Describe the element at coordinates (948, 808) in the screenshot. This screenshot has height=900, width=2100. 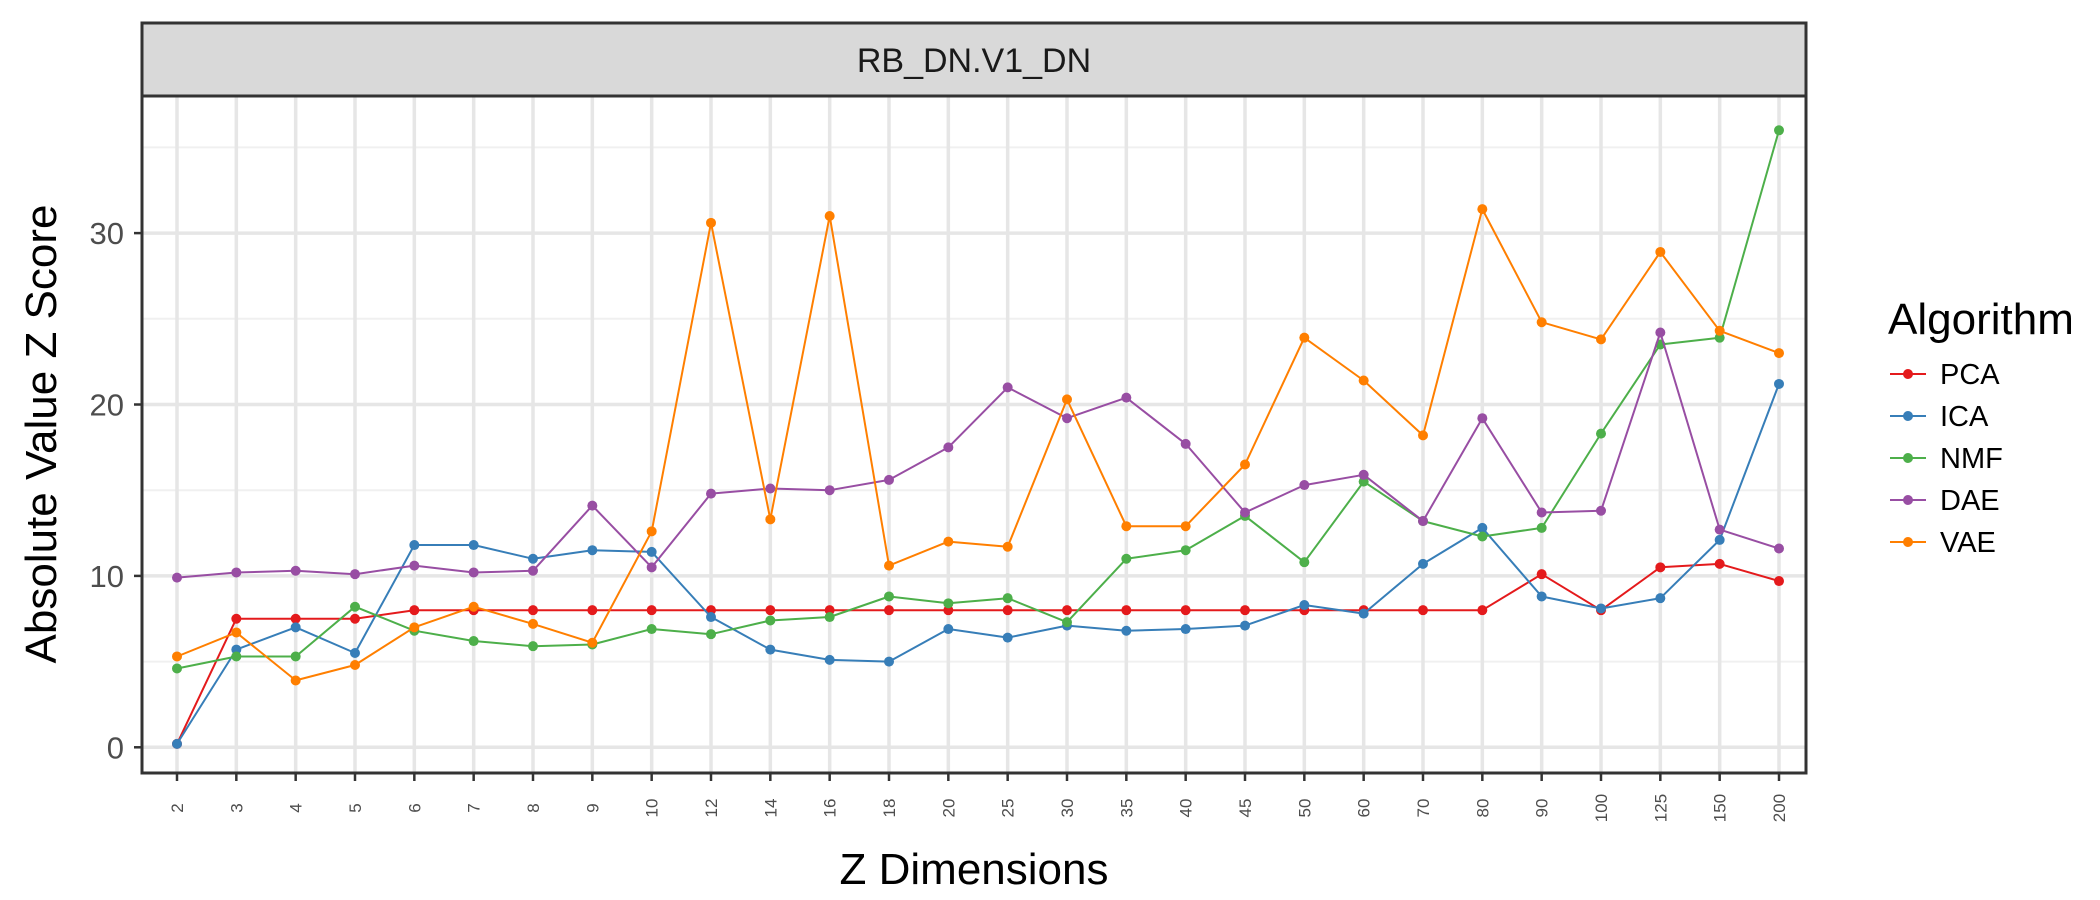
I see `x-tick-label: 20` at that location.